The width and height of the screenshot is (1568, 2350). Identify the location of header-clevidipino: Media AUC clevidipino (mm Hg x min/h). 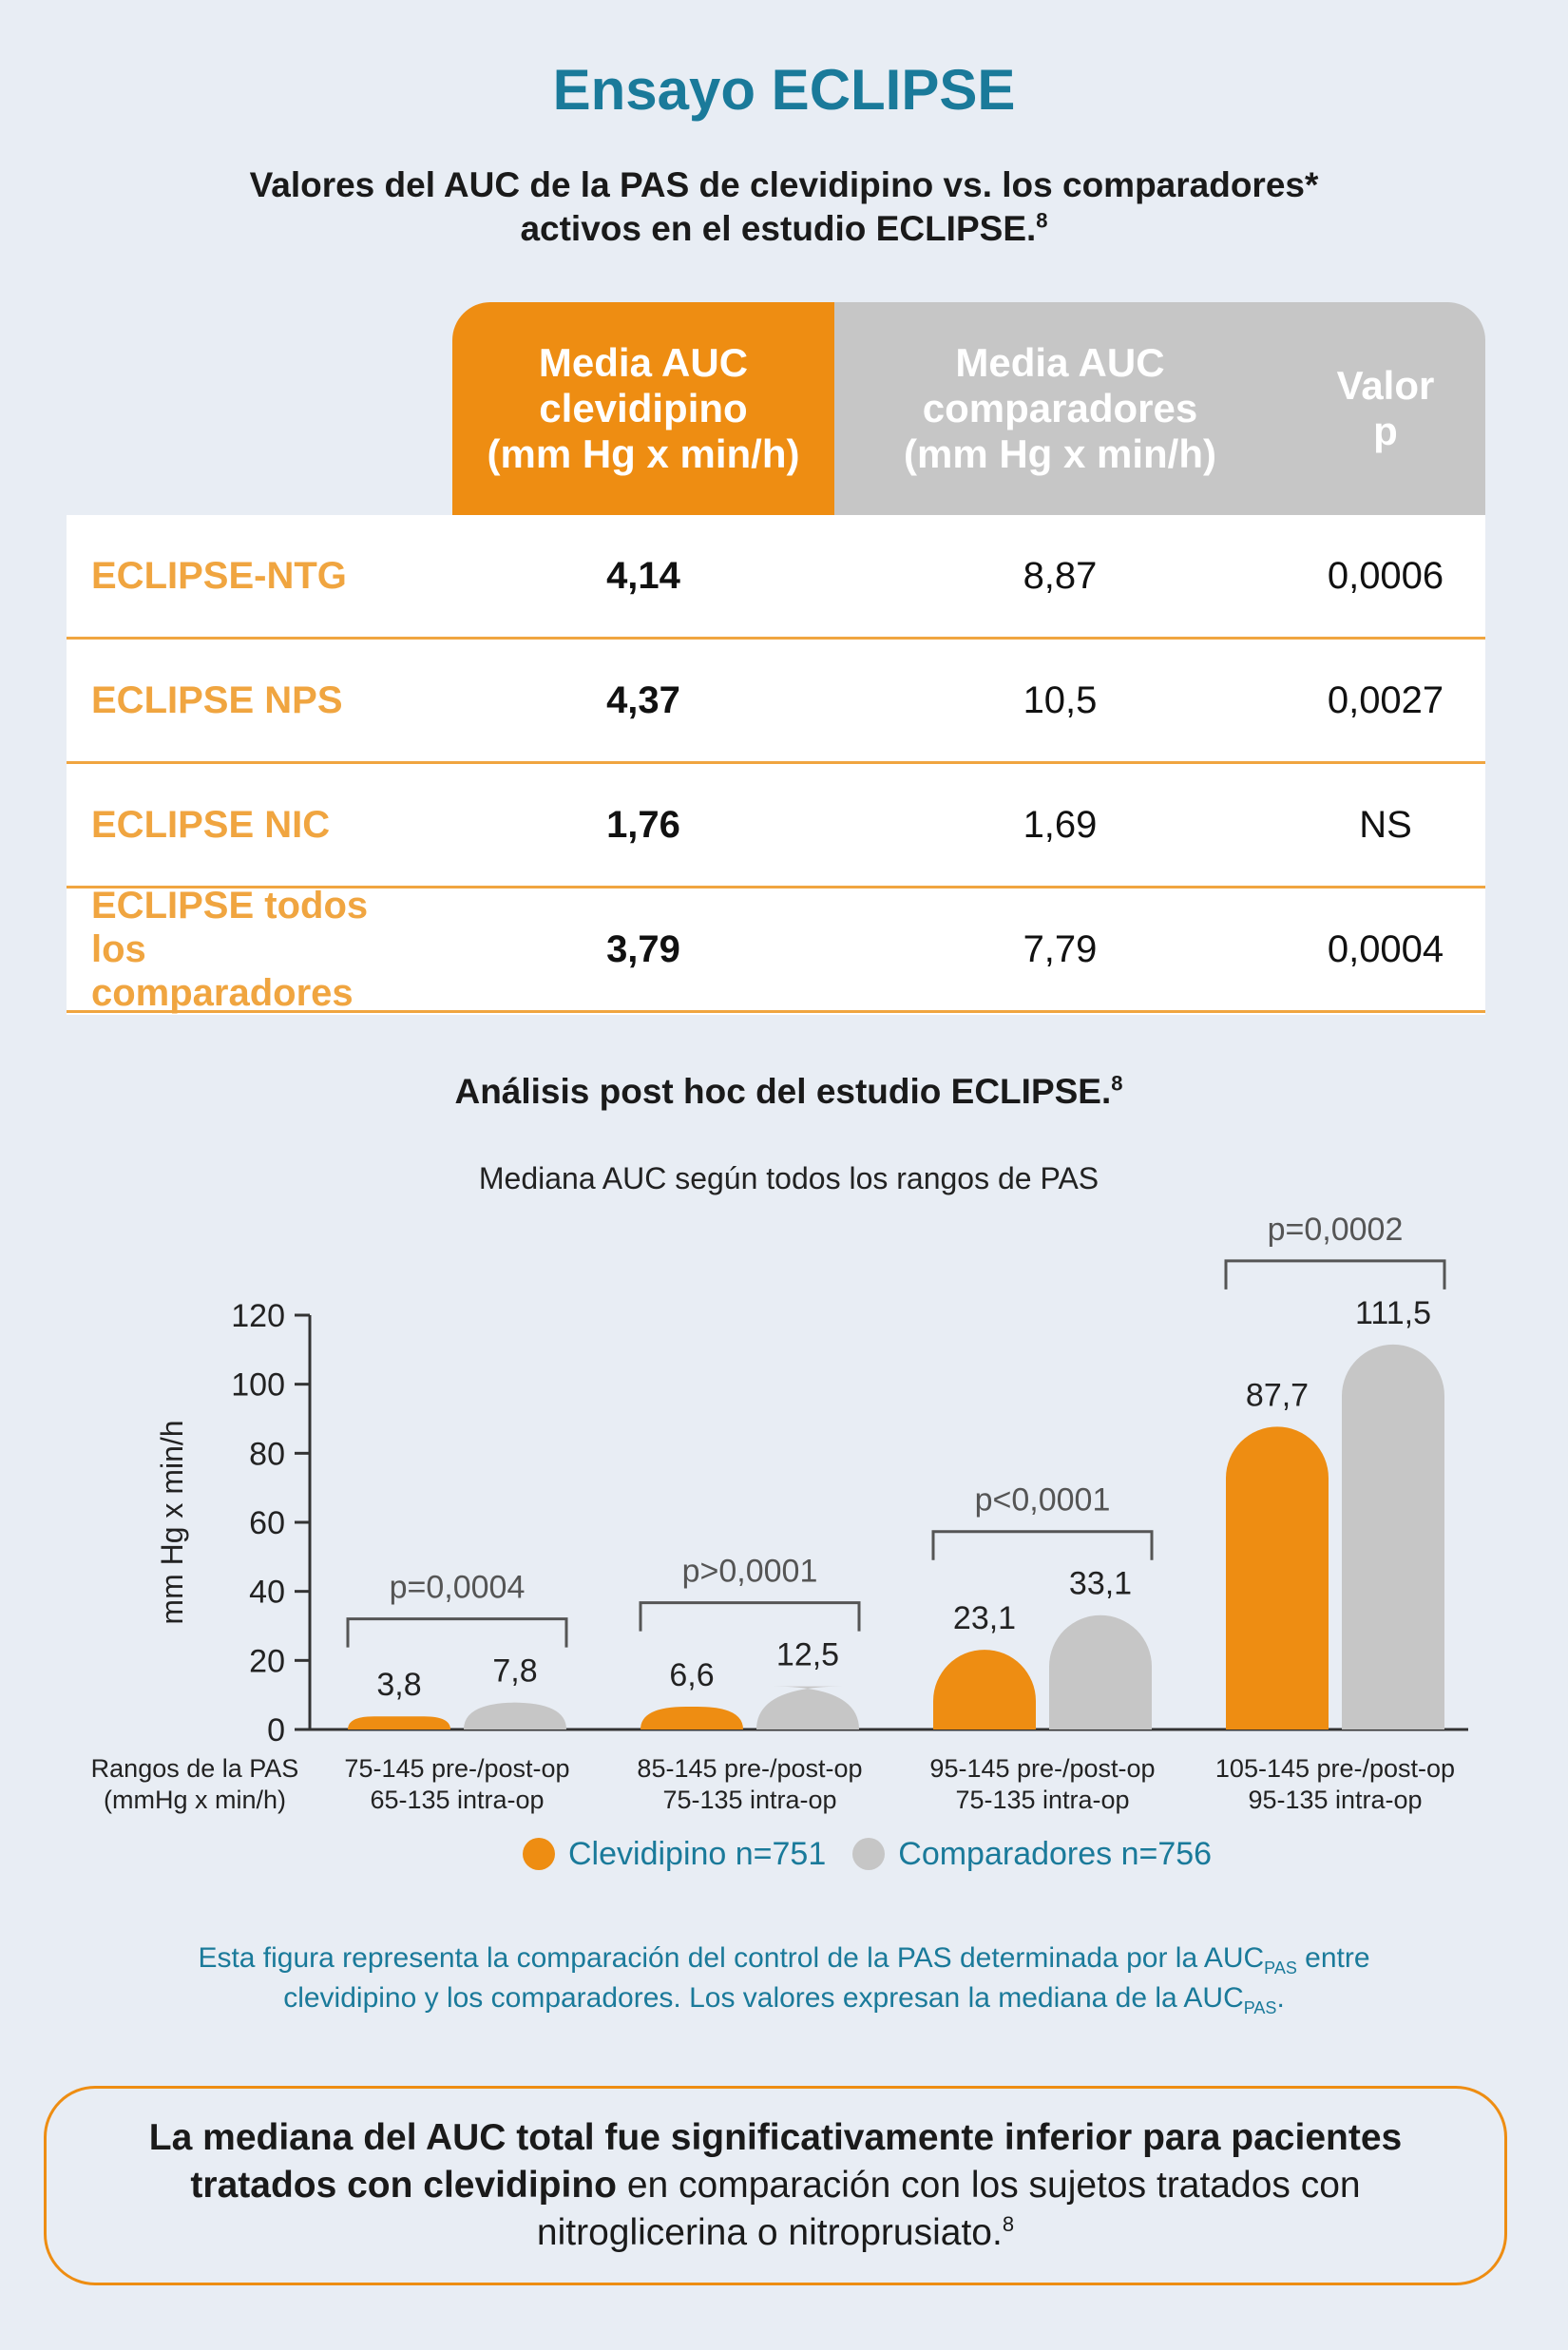
(643, 409).